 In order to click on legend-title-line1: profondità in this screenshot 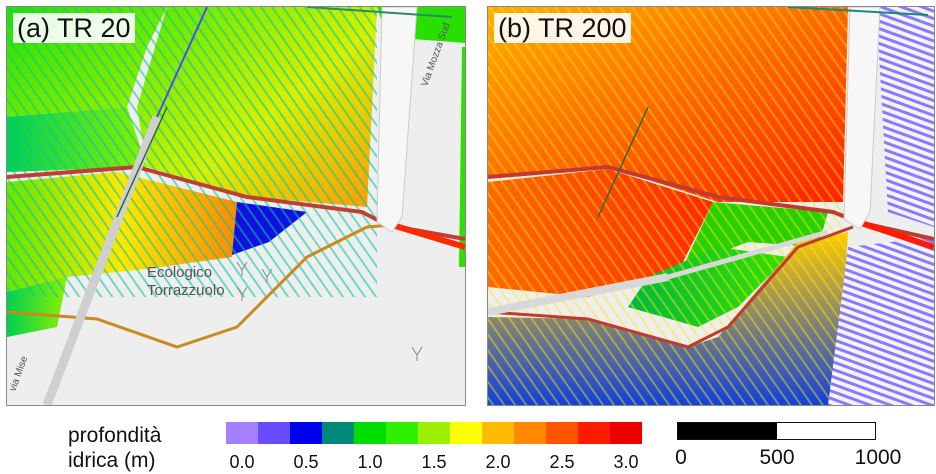, I will do `click(115, 435)`.